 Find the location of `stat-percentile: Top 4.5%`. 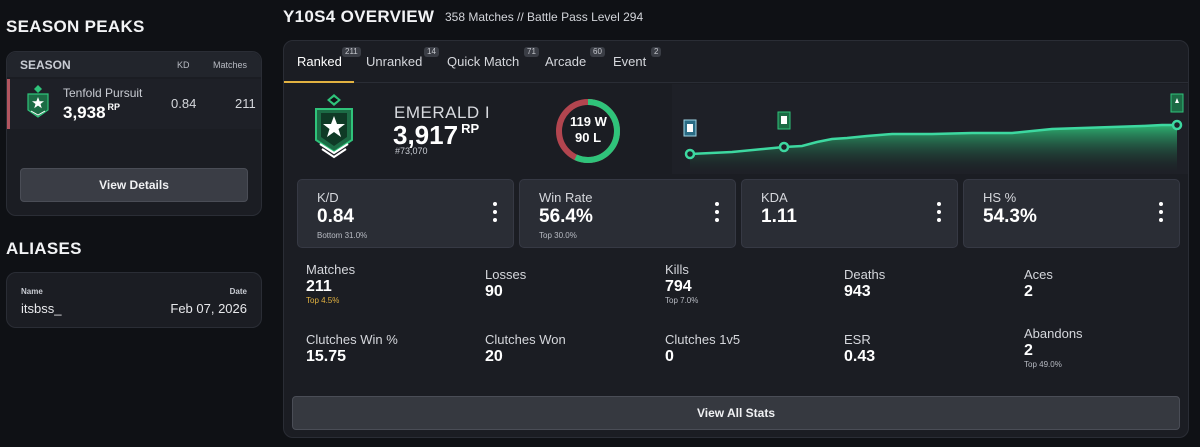

stat-percentile: Top 4.5% is located at coordinates (323, 300).